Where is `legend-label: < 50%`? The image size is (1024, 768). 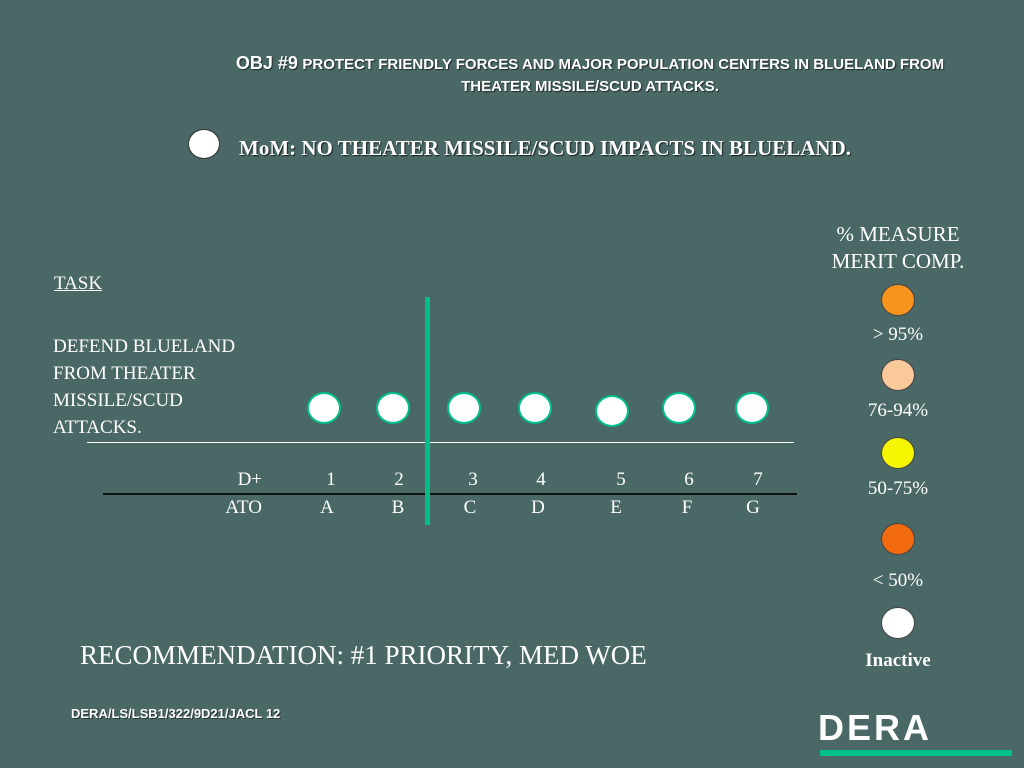 legend-label: < 50% is located at coordinates (898, 580).